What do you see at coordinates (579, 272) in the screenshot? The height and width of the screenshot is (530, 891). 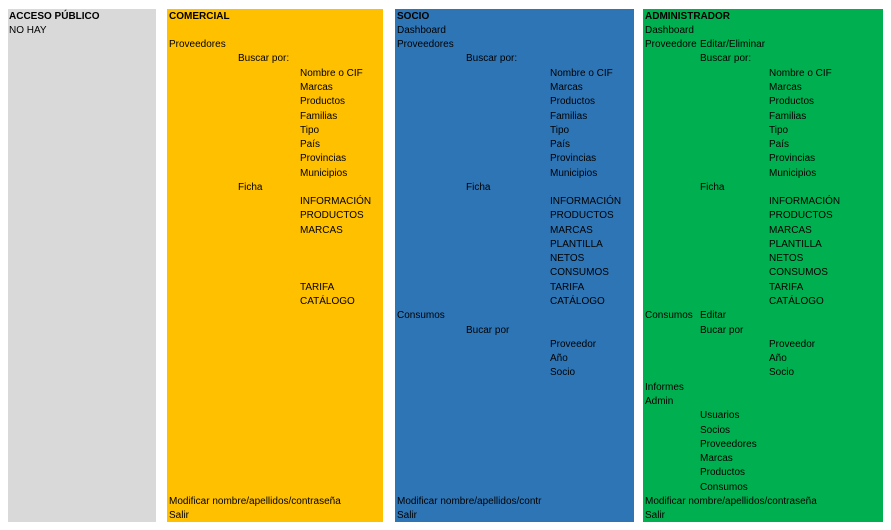 I see `socio-ficha-item: CONSUMOS` at bounding box center [579, 272].